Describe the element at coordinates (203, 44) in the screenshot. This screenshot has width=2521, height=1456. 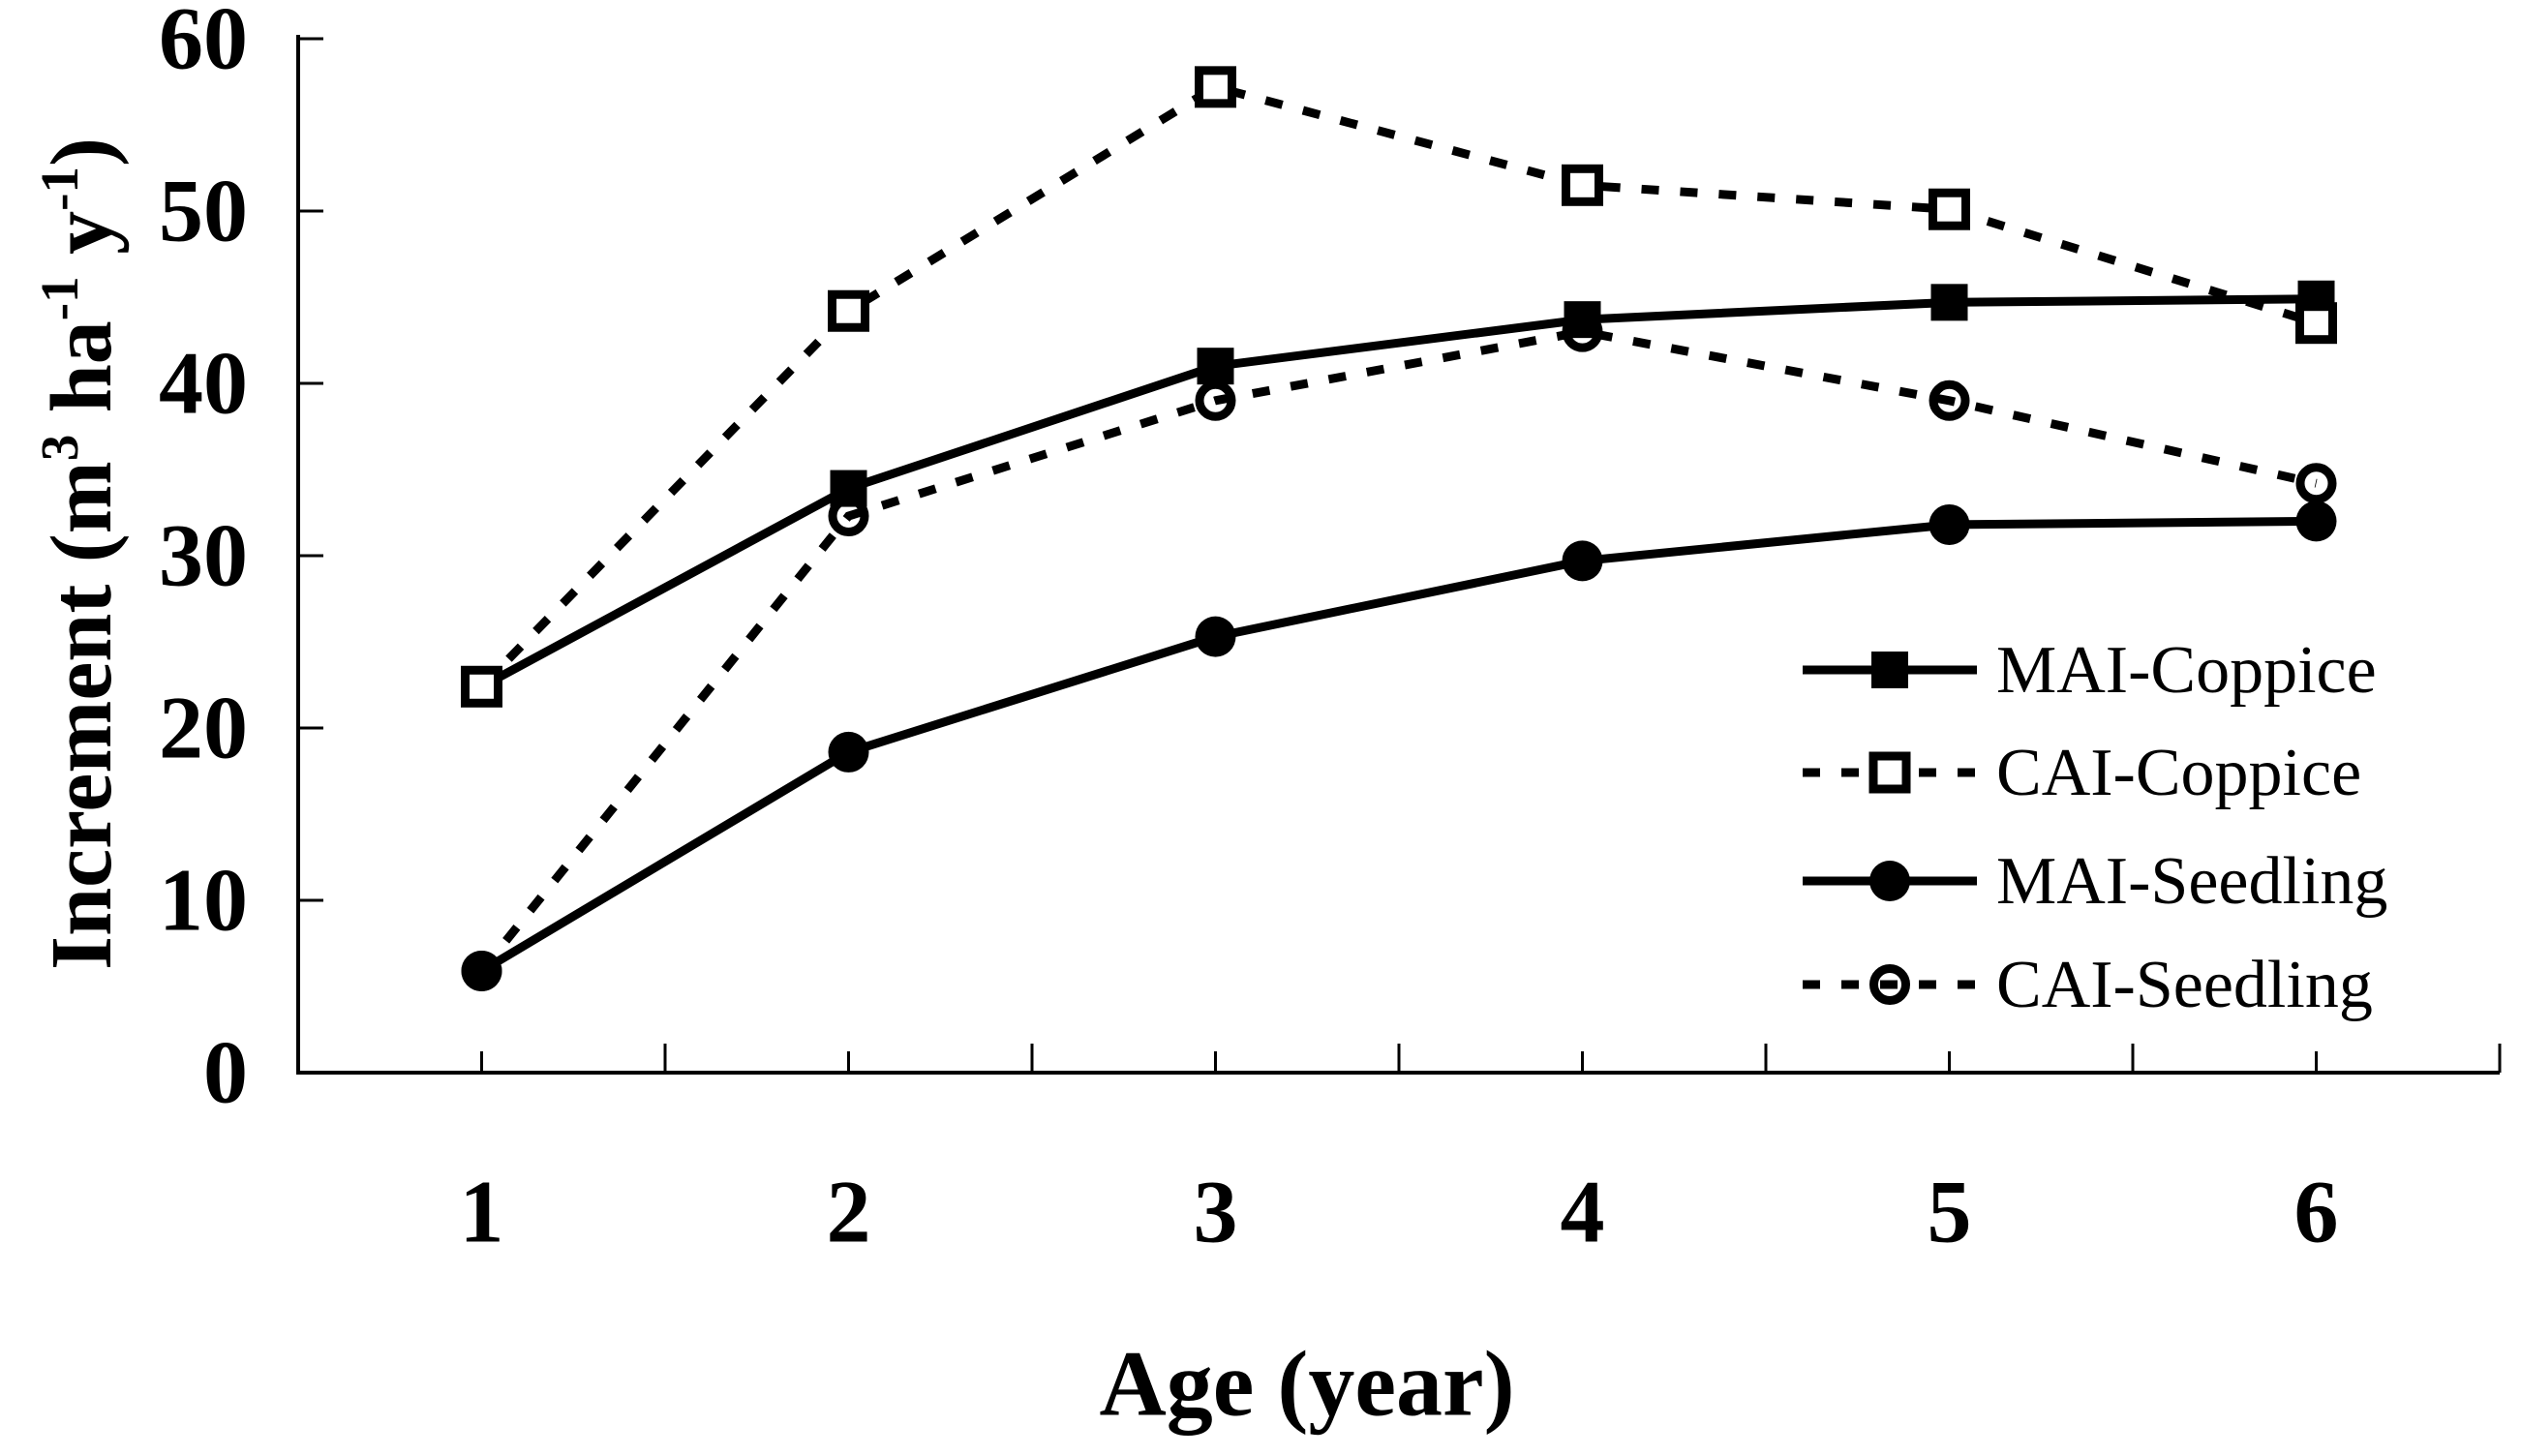
I see `y-tick-label: 60` at that location.